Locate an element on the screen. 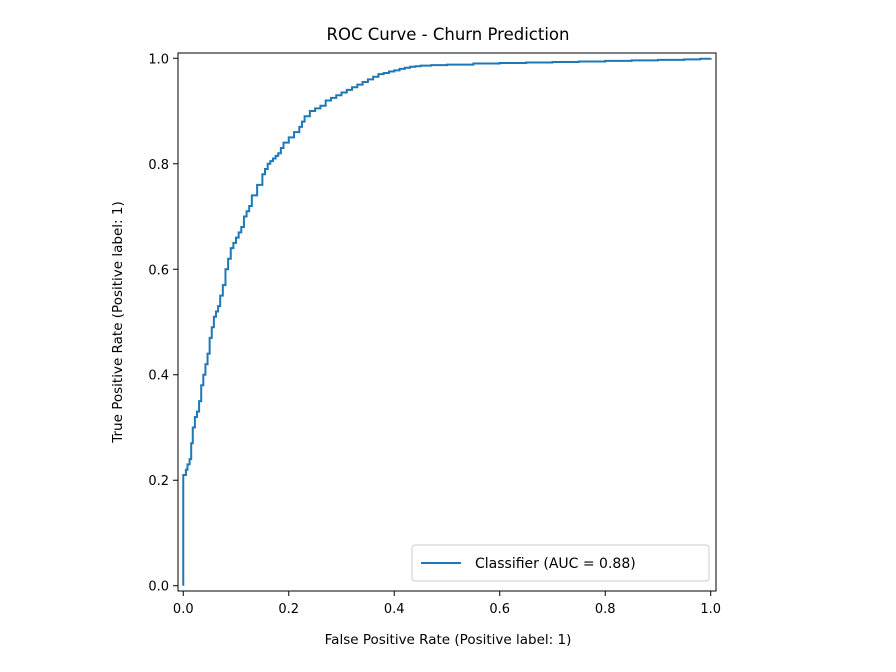 The width and height of the screenshot is (896, 672). legend: Classifier (AUC = 0.88) is located at coordinates (560, 563).